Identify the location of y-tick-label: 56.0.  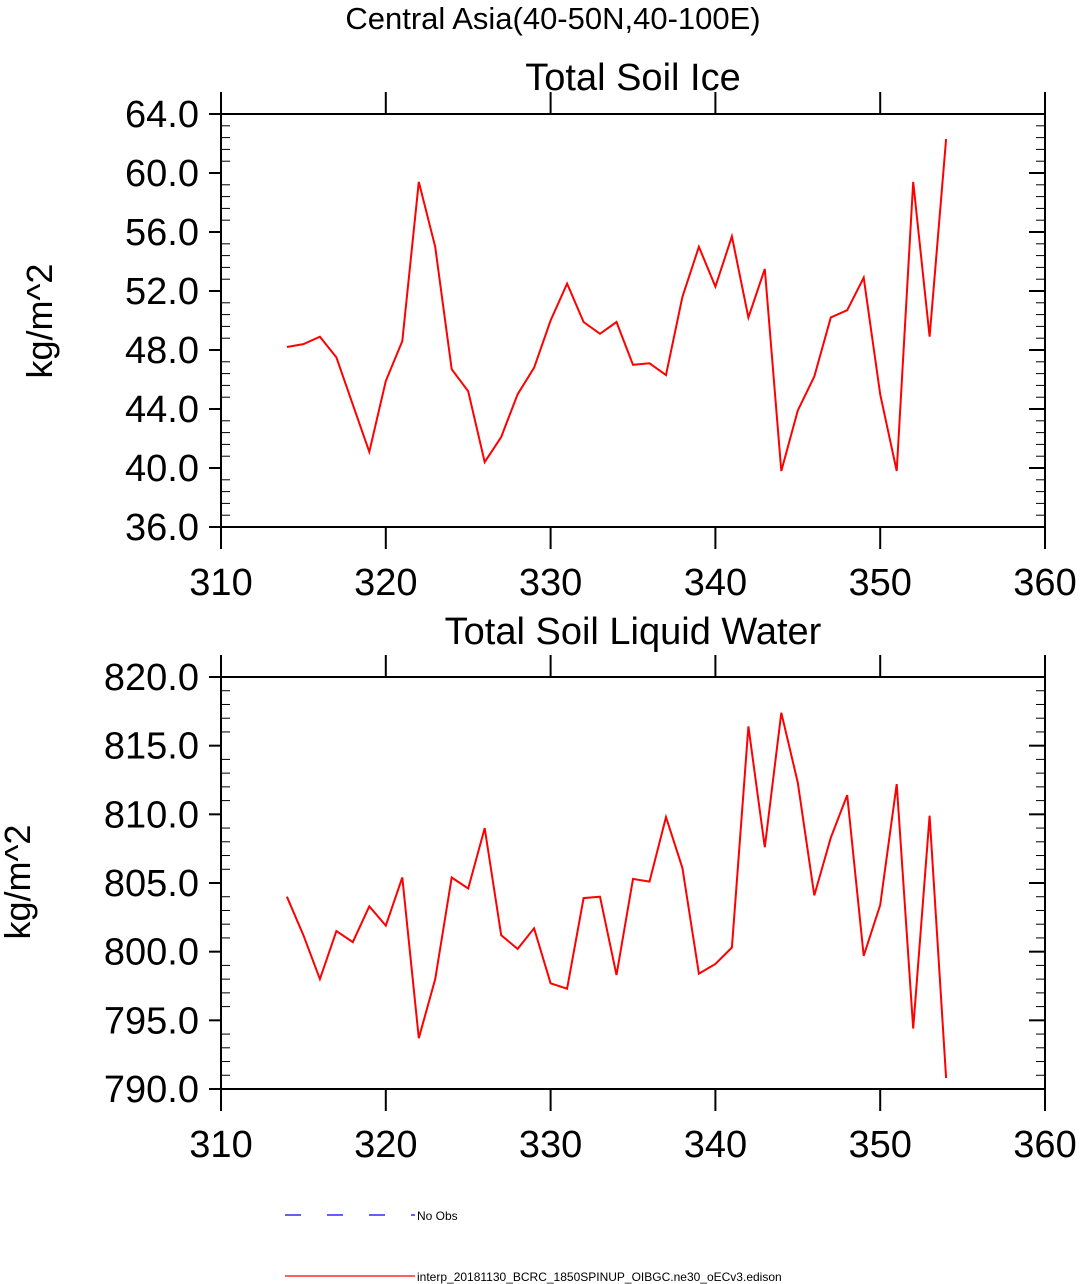
(162, 233).